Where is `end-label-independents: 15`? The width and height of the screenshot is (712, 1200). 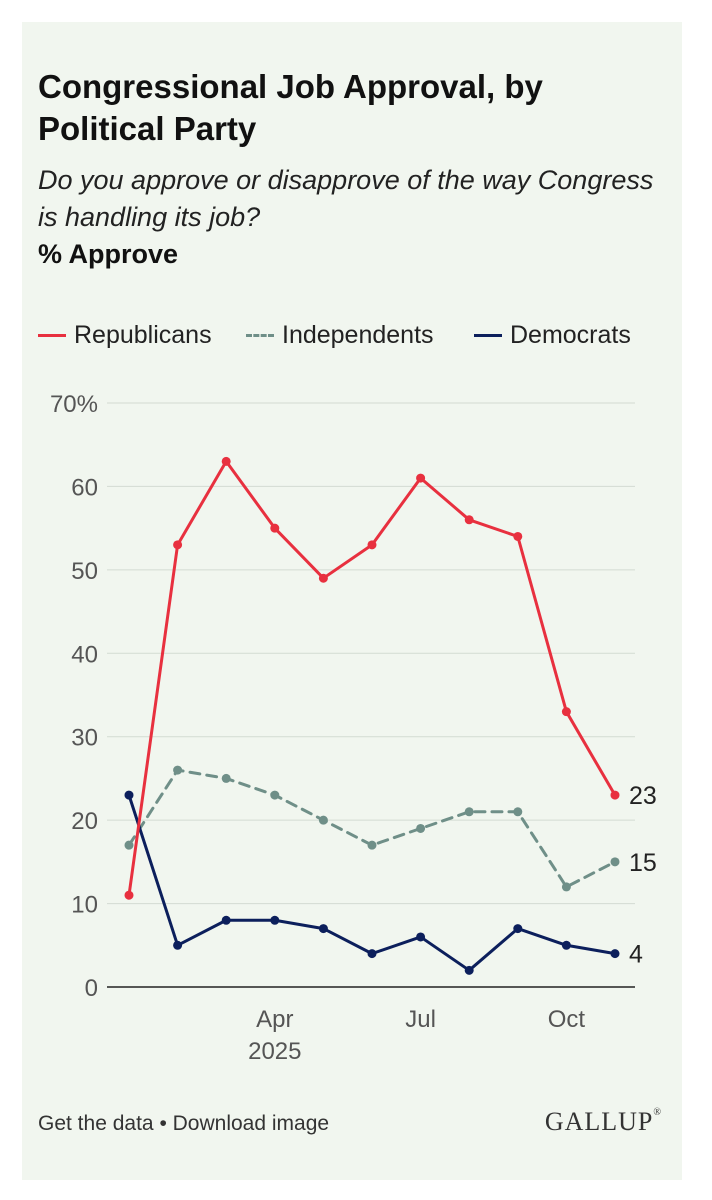
end-label-independents: 15 is located at coordinates (643, 863).